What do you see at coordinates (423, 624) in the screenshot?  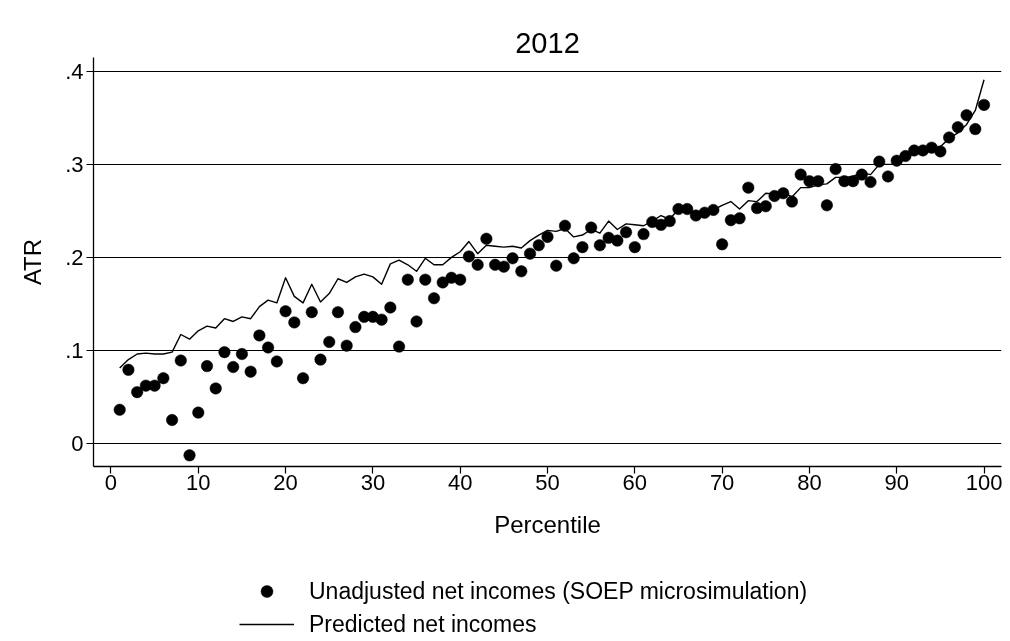 I see `legend-label: Predicted net incomes` at bounding box center [423, 624].